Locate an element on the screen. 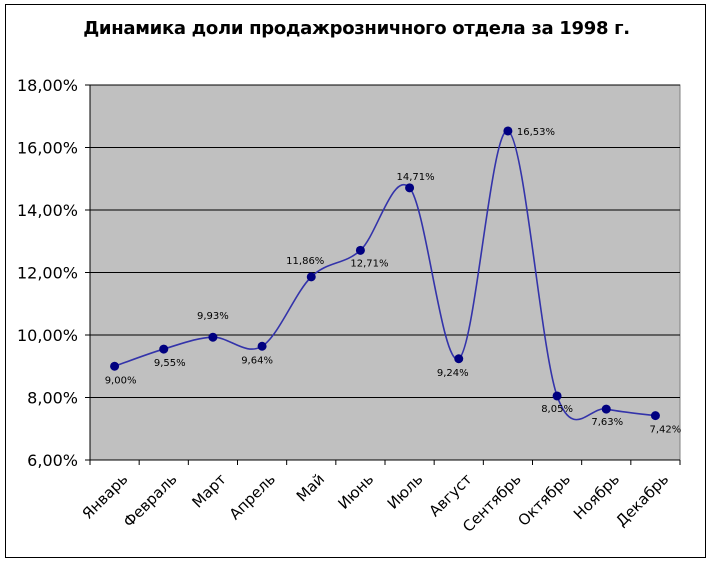 The image size is (713, 566). data-label: 9,55% is located at coordinates (170, 363).